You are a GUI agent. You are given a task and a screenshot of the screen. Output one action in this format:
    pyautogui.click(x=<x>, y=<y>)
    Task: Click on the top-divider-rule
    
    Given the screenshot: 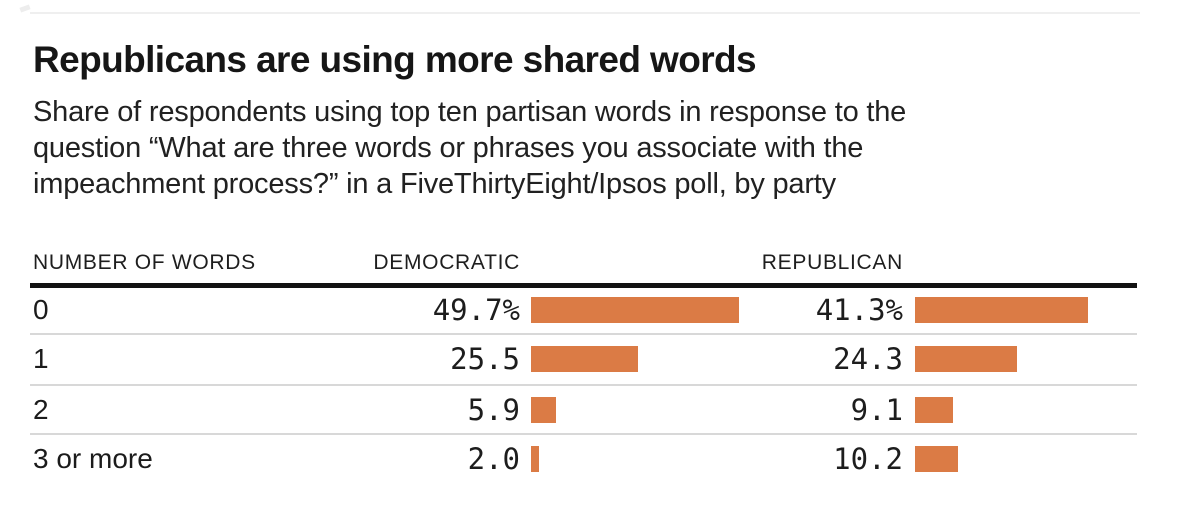 What is the action you would take?
    pyautogui.click(x=585, y=13)
    